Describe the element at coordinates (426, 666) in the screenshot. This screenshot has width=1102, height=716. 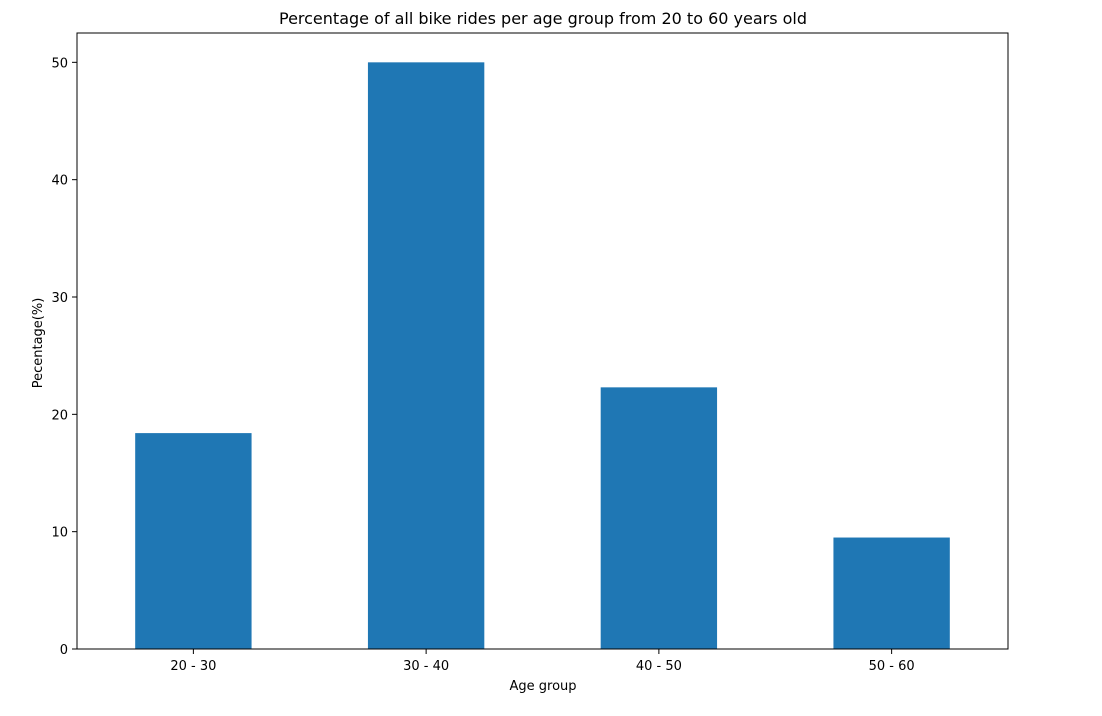
I see `x-tick-label: 30 - 40` at that location.